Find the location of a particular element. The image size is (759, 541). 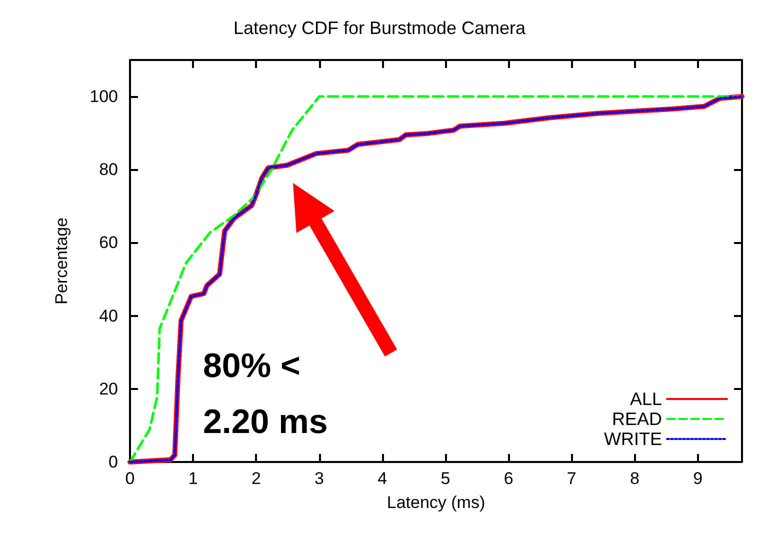

legend-label: WRITE is located at coordinates (633, 439).